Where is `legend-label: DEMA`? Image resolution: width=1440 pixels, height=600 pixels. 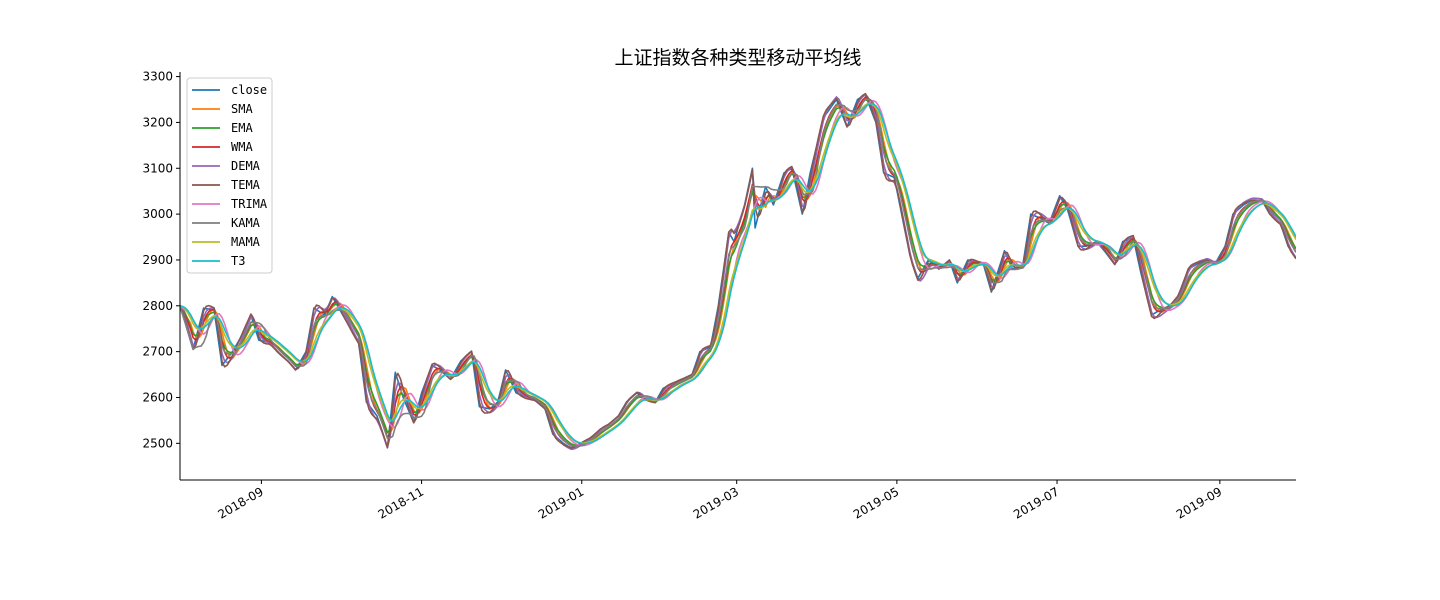
legend-label: DEMA is located at coordinates (246, 166).